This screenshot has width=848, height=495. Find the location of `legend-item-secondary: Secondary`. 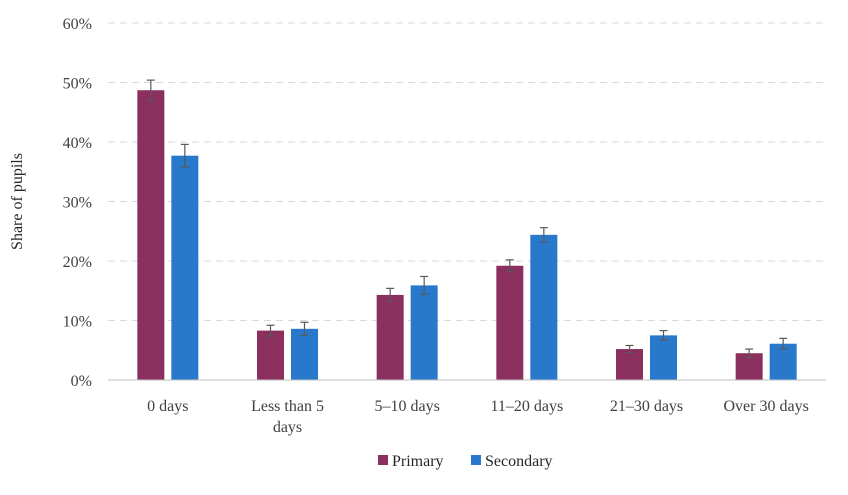

legend-item-secondary: Secondary is located at coordinates (512, 461).